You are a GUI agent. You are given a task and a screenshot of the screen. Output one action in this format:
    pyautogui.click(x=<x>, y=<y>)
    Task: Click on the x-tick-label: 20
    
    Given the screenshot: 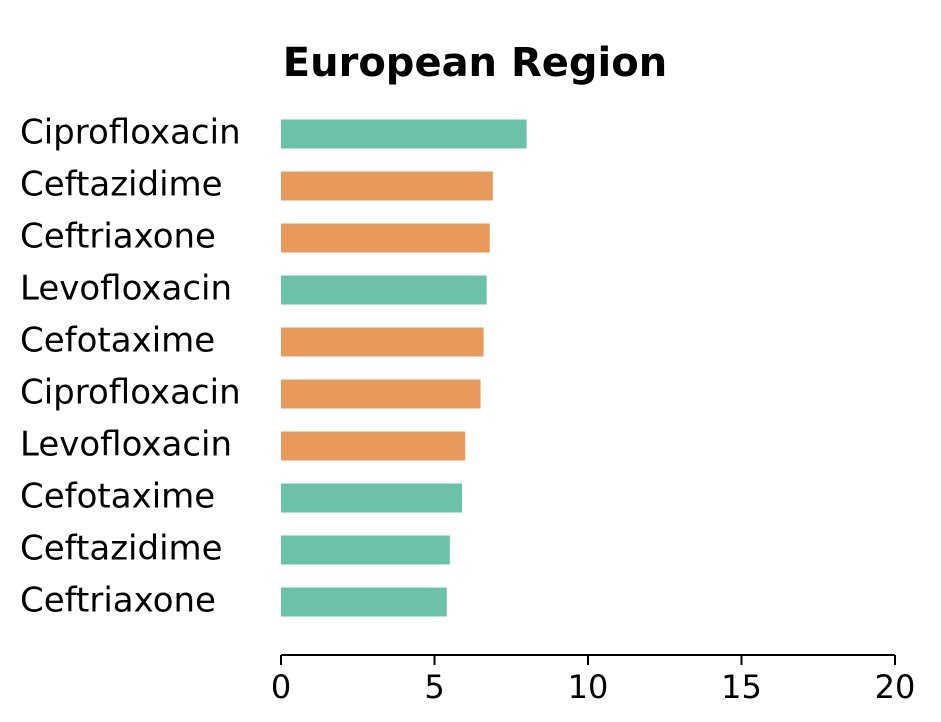 What is the action you would take?
    pyautogui.click(x=895, y=687)
    